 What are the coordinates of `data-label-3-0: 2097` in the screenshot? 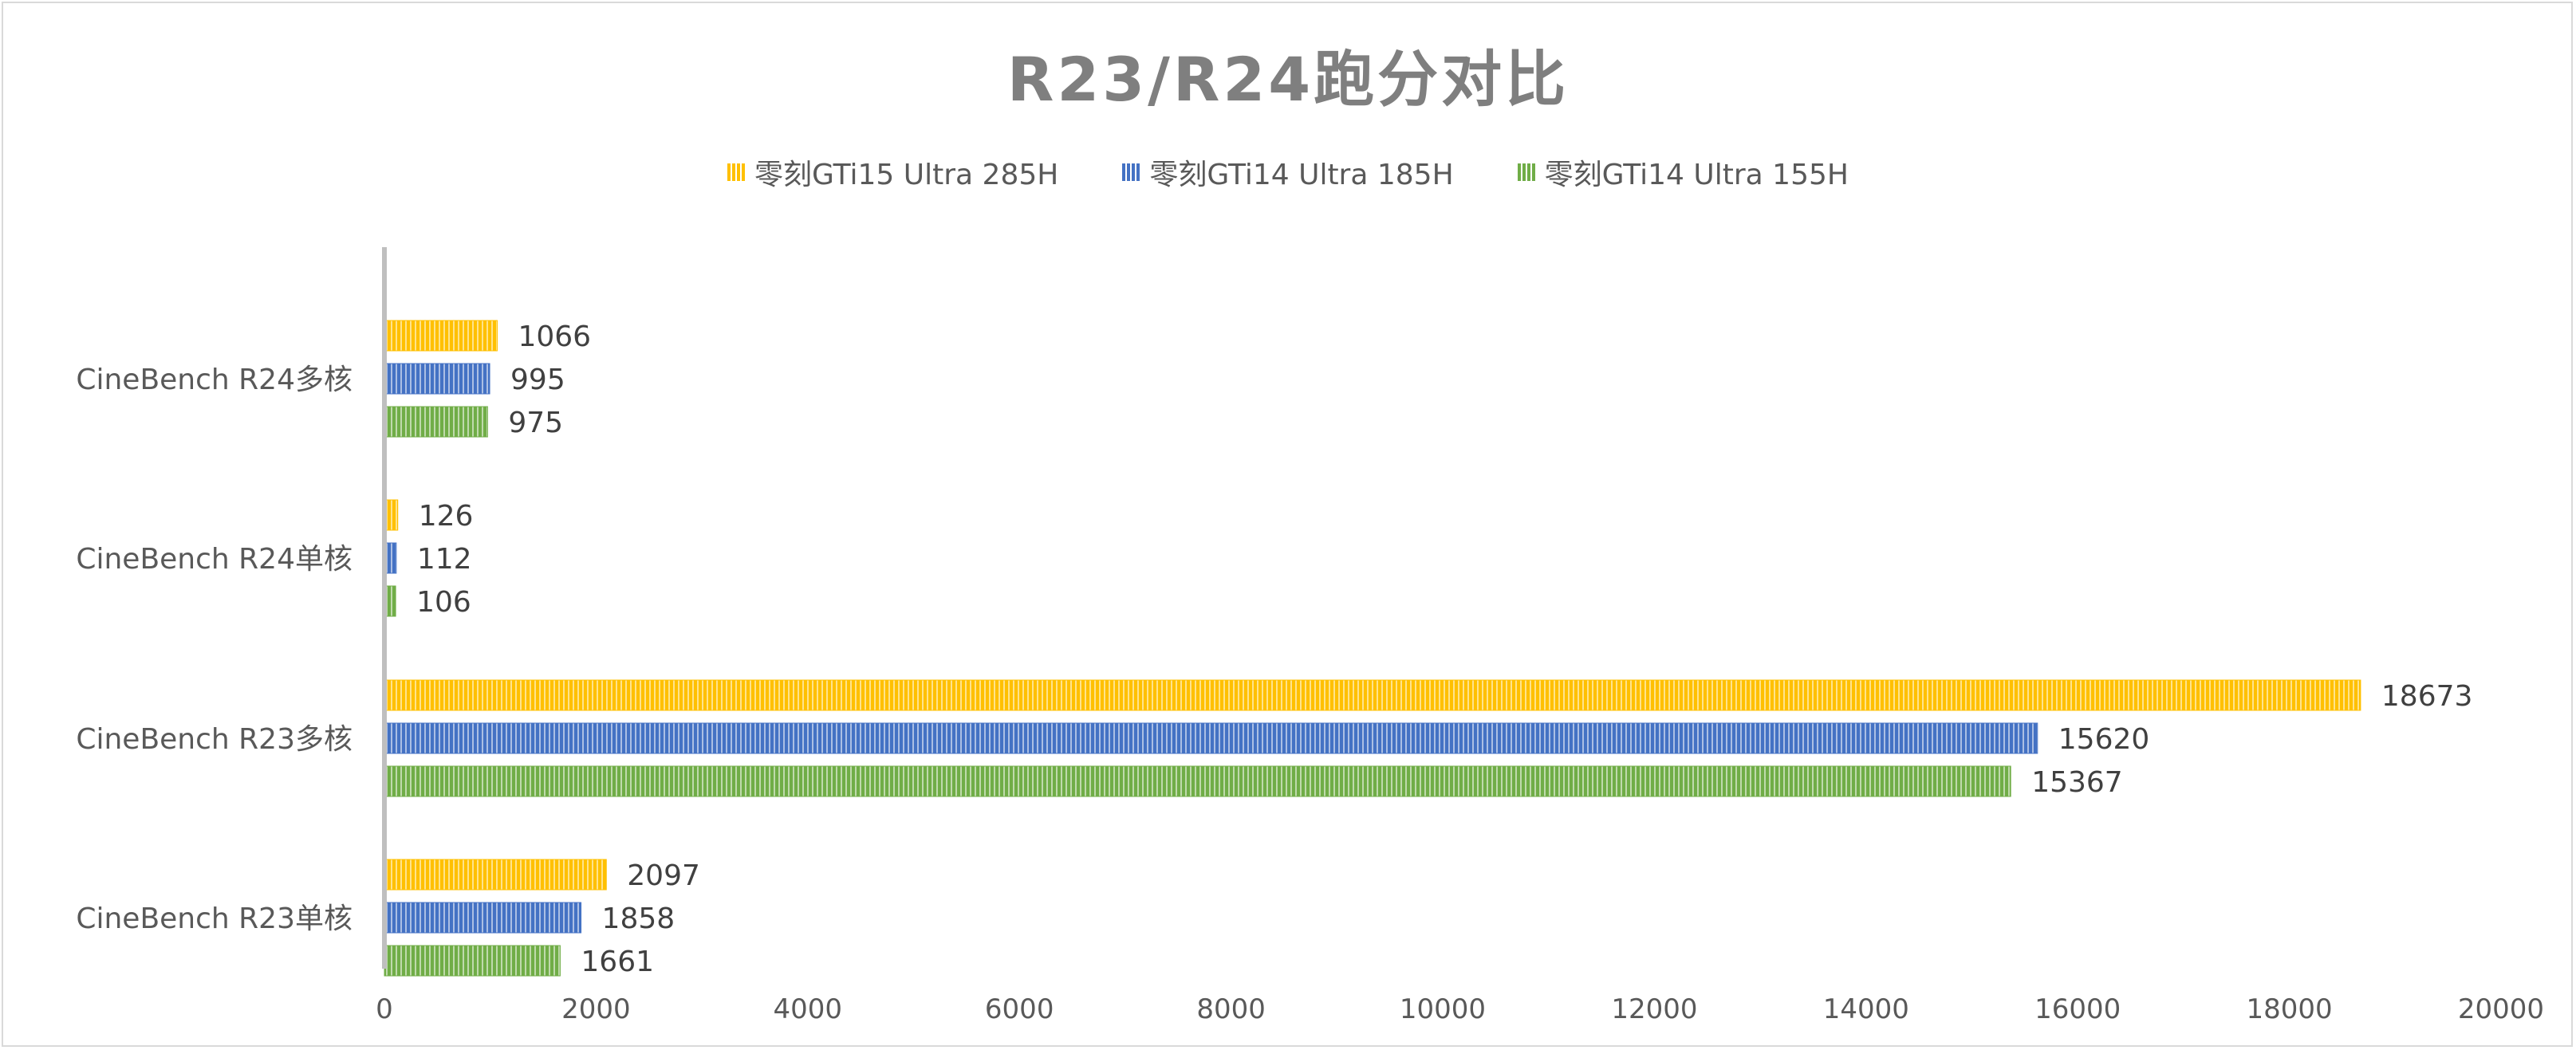 It's located at (663, 875).